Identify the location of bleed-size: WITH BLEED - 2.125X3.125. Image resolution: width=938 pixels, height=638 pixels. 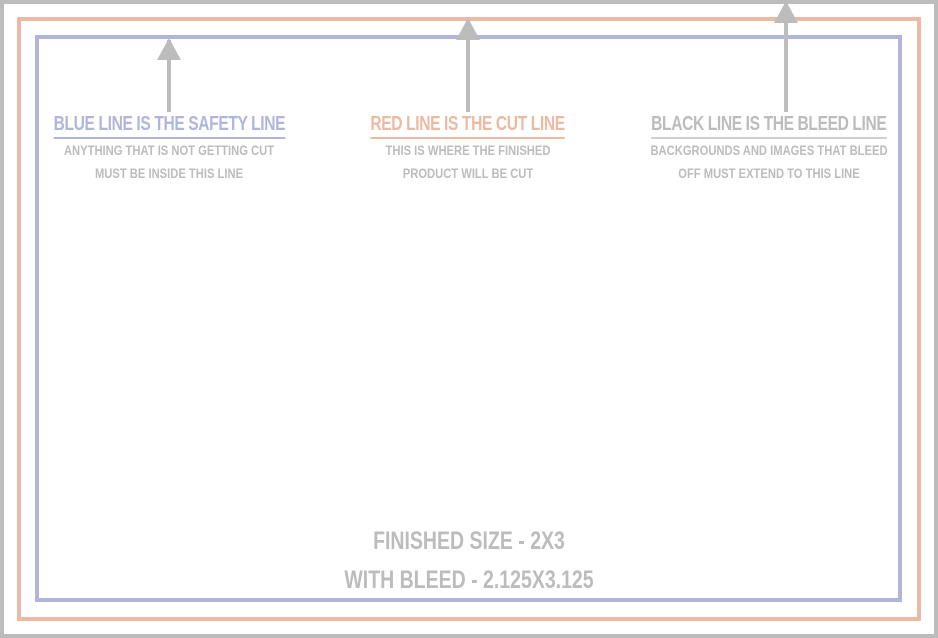
(469, 580).